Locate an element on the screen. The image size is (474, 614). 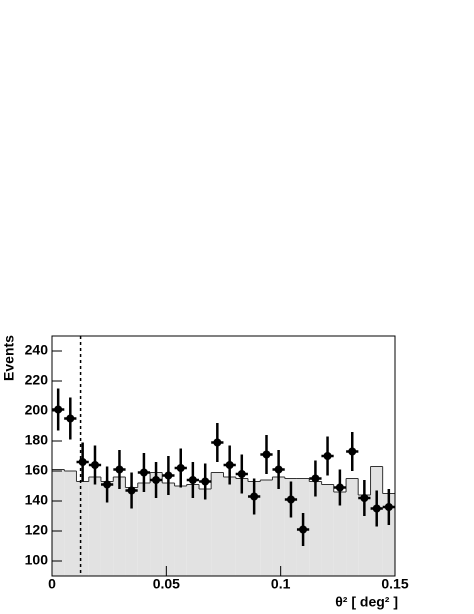
x-tick-label: 0.05 is located at coordinates (166, 584).